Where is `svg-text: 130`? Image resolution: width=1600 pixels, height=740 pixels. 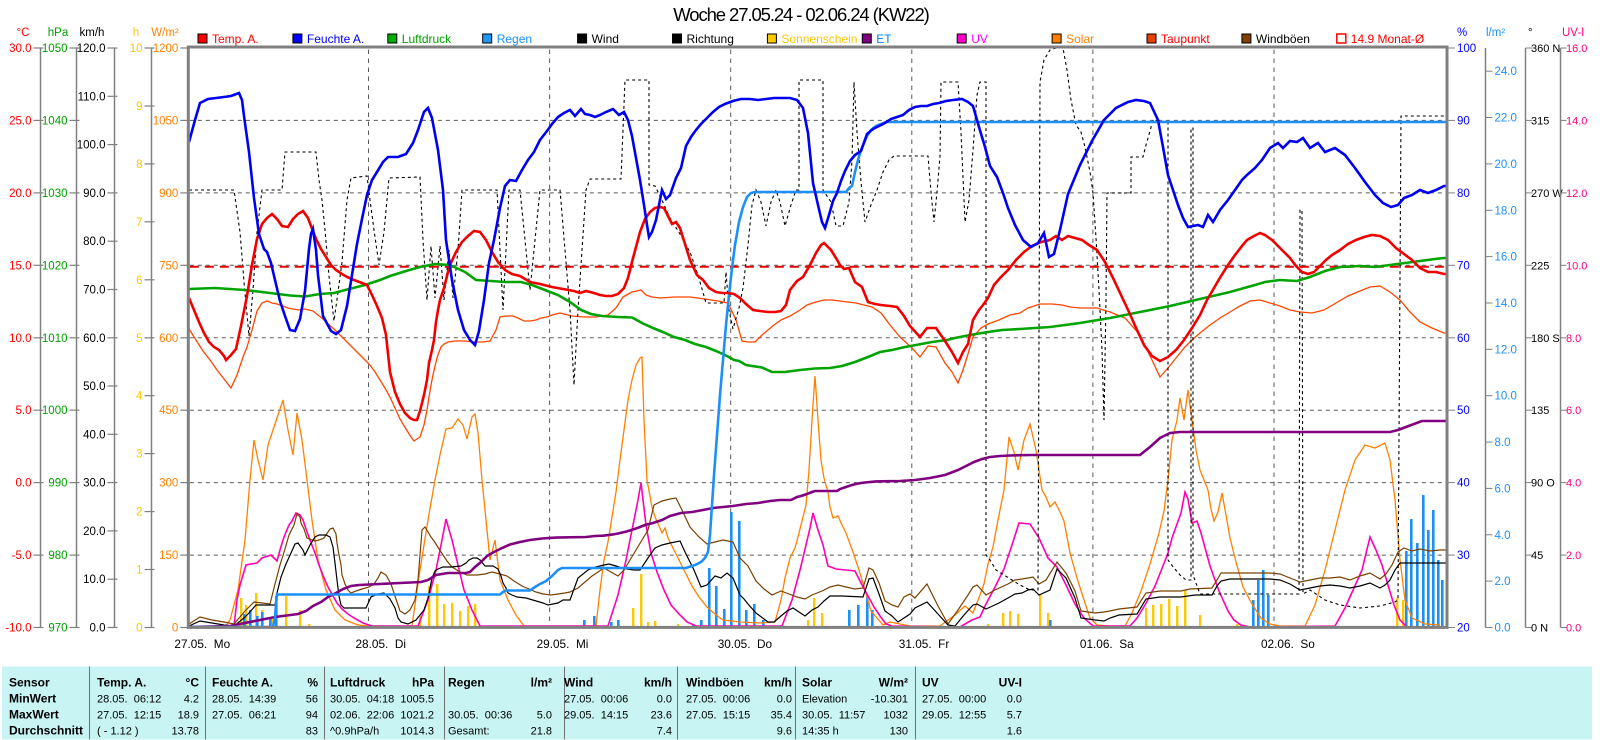 svg-text: 130 is located at coordinates (899, 732).